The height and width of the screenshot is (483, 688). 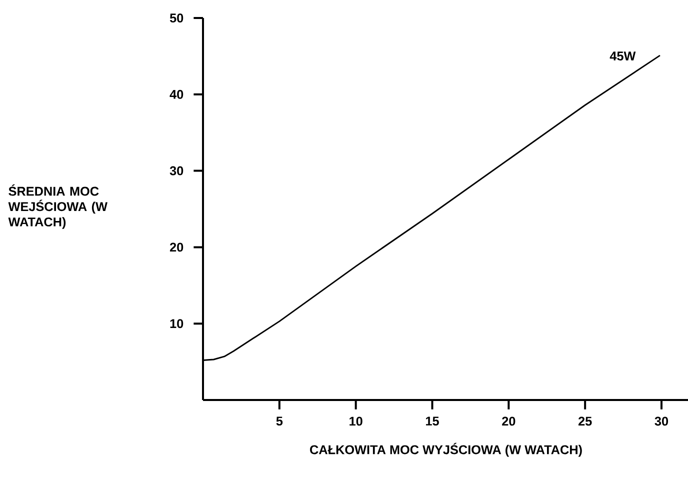 I want to click on x-tick-label: 20, so click(x=509, y=421).